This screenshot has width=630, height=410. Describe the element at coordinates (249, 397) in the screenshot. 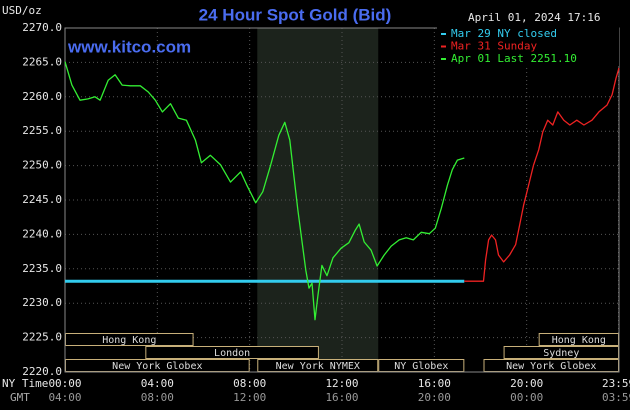

I see `x2-tick-label: 12:00` at that location.